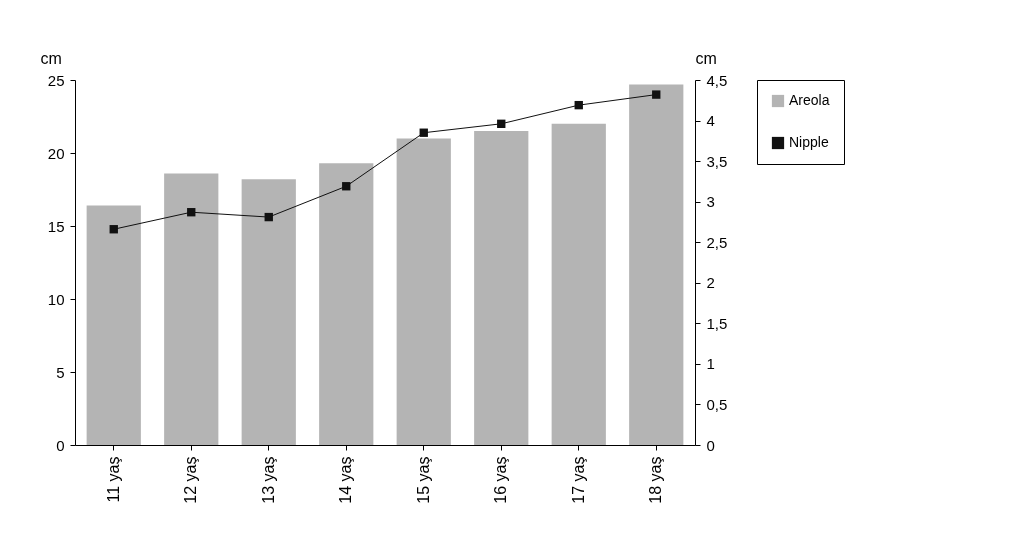  I want to click on y2-tick-label: 0, so click(710, 445).